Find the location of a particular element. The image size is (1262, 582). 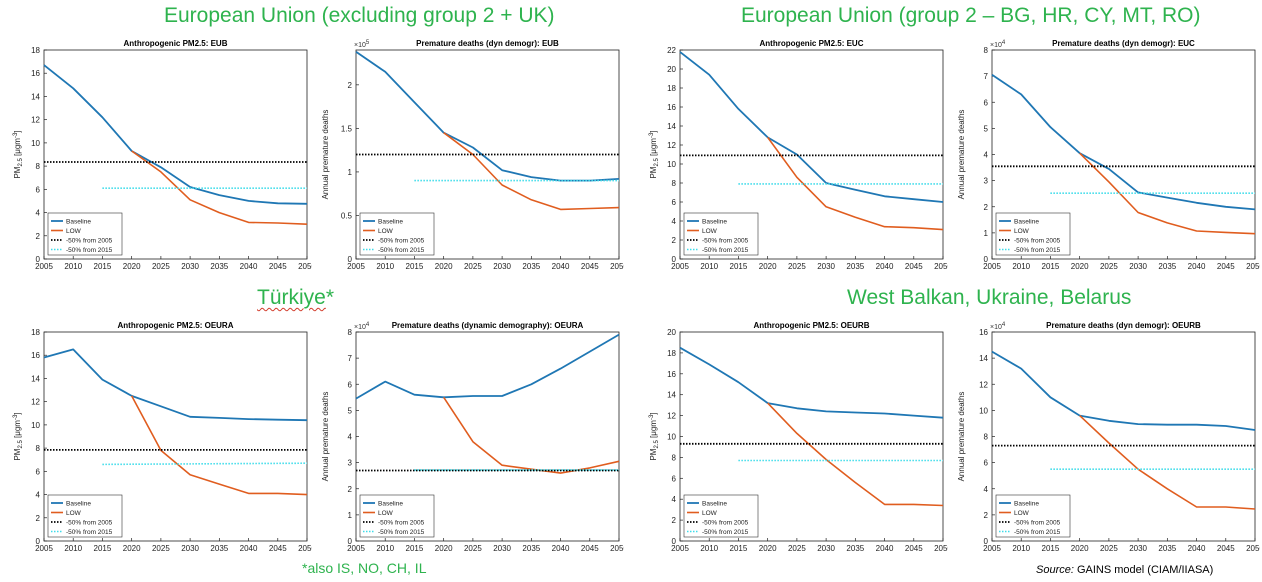

y-tick-label: 3 is located at coordinates (986, 181).